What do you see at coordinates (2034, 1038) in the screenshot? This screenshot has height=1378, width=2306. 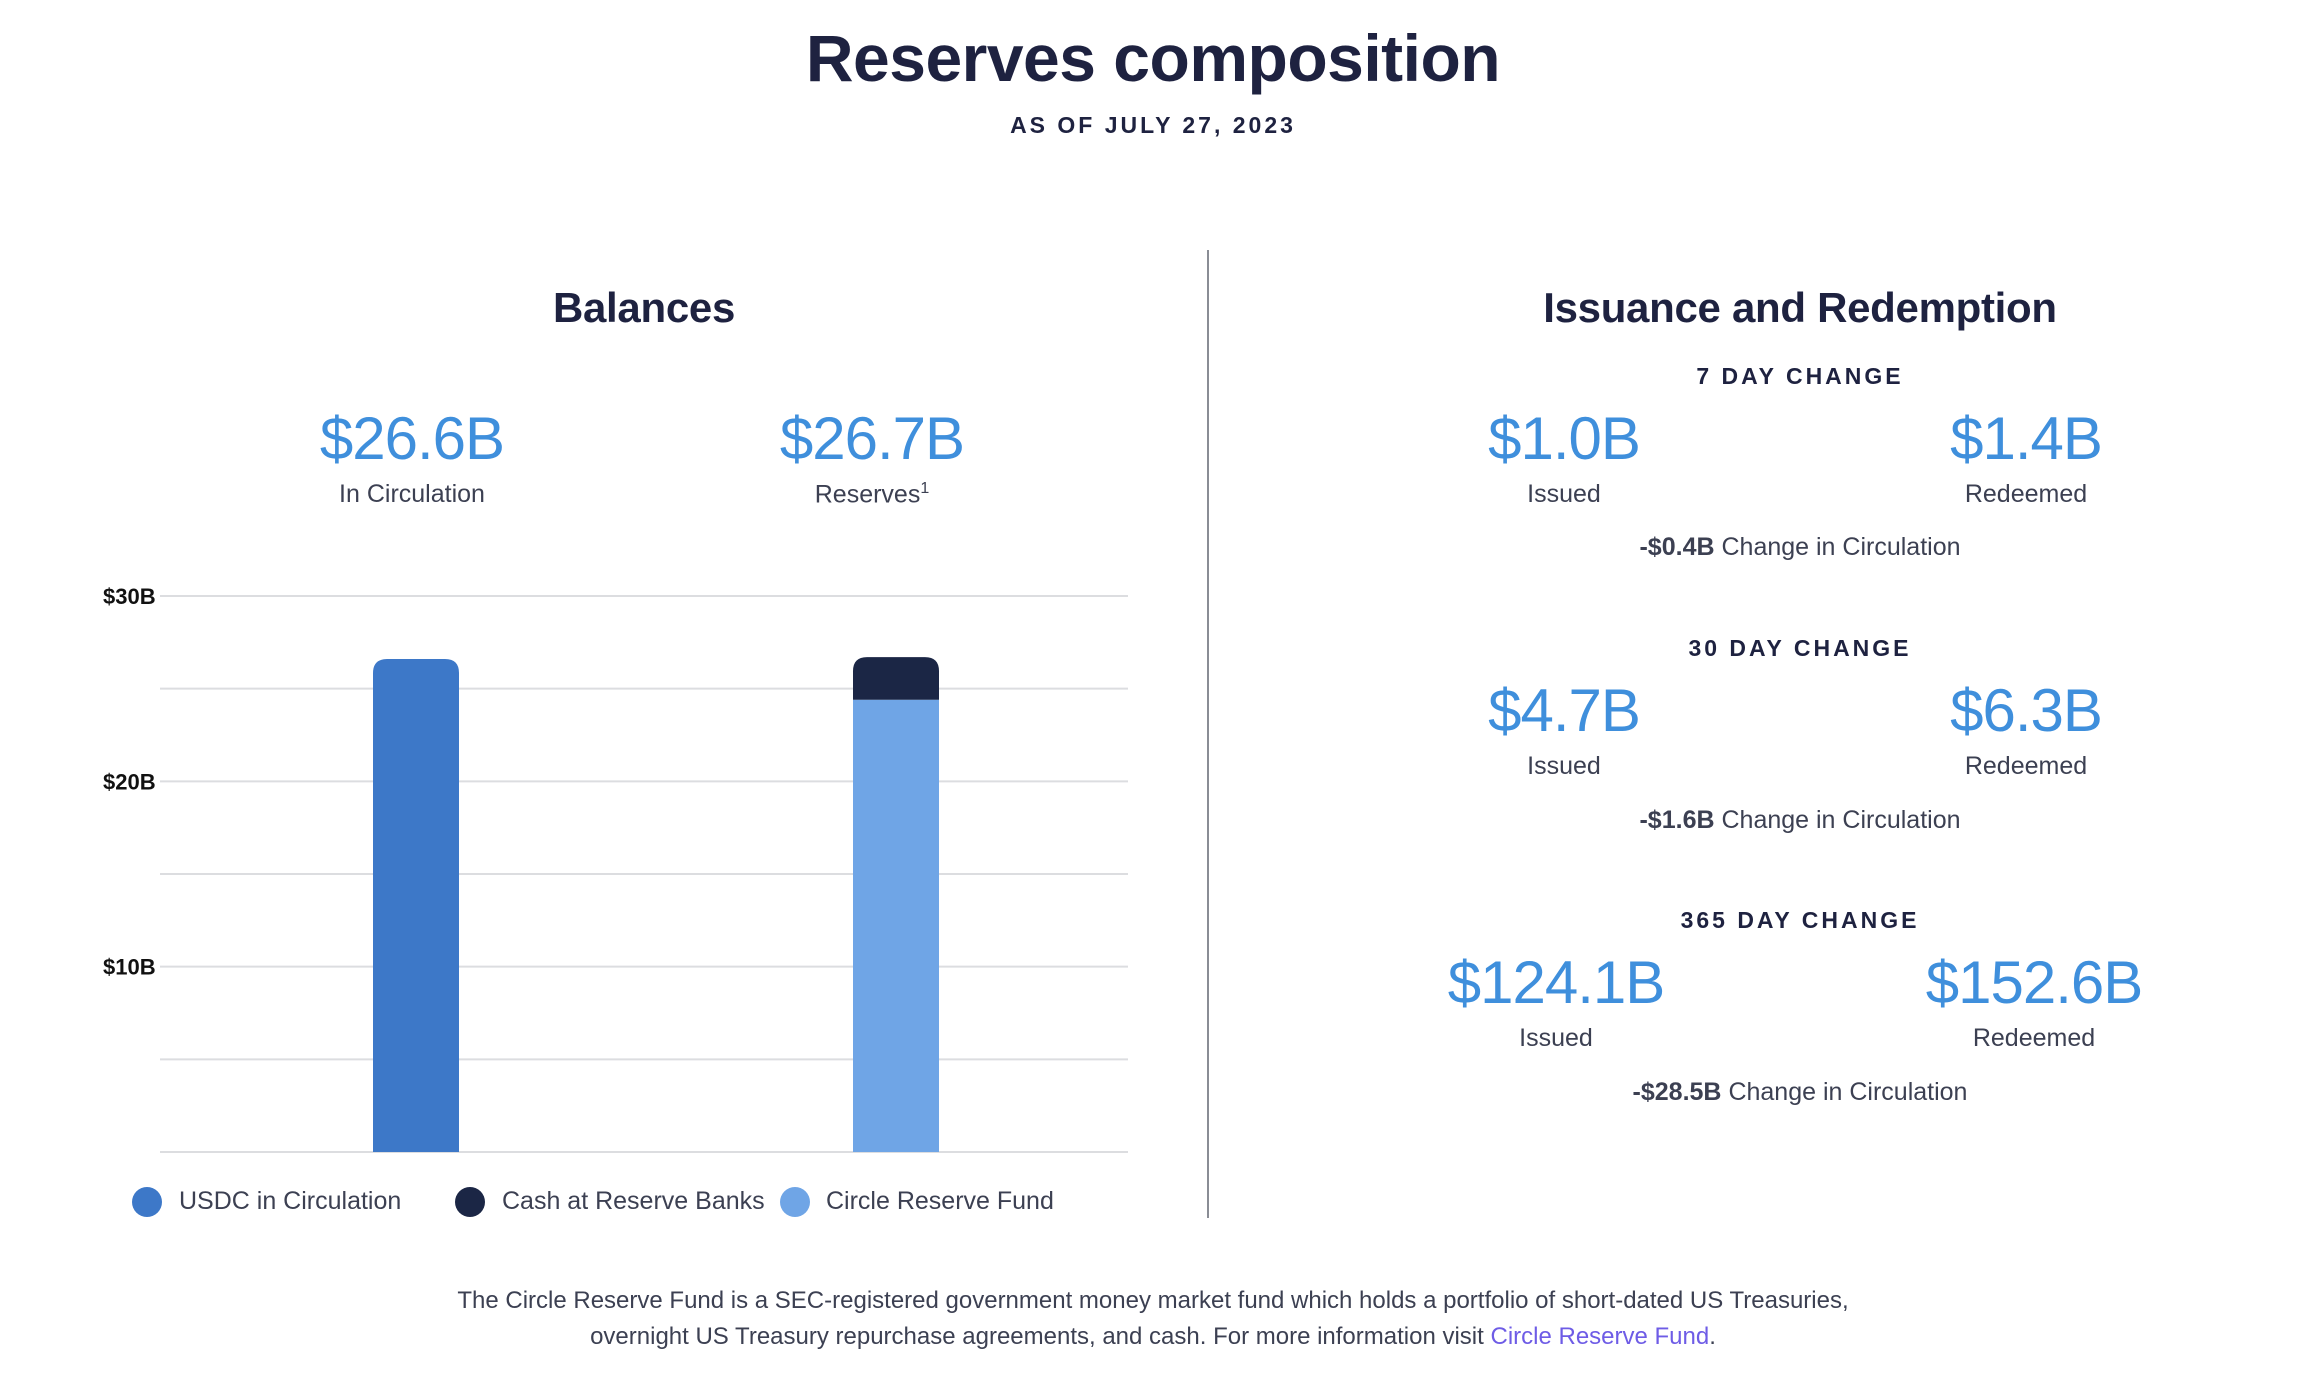 I see `period-365-day-redeemed-label: Redeemed` at bounding box center [2034, 1038].